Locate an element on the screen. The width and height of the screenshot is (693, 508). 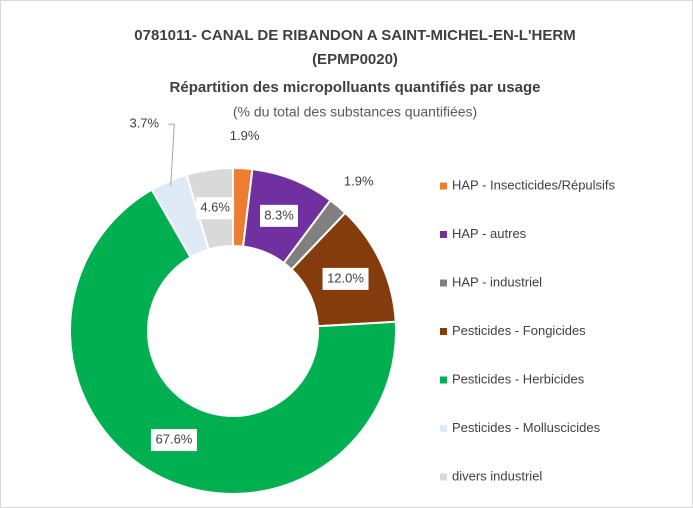
data-label: 8.3% is located at coordinates (279, 214).